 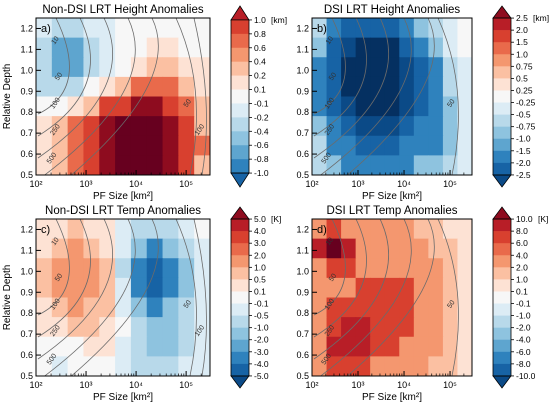 What do you see at coordinates (526, 127) in the screenshot?
I see `colorbar-label: -0.75` at bounding box center [526, 127].